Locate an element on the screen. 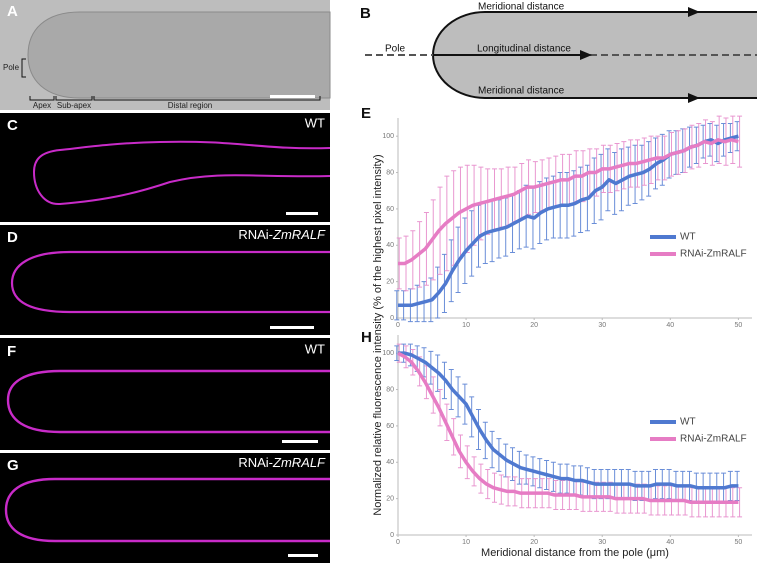  pollen-tube is located at coordinates (179, 55).